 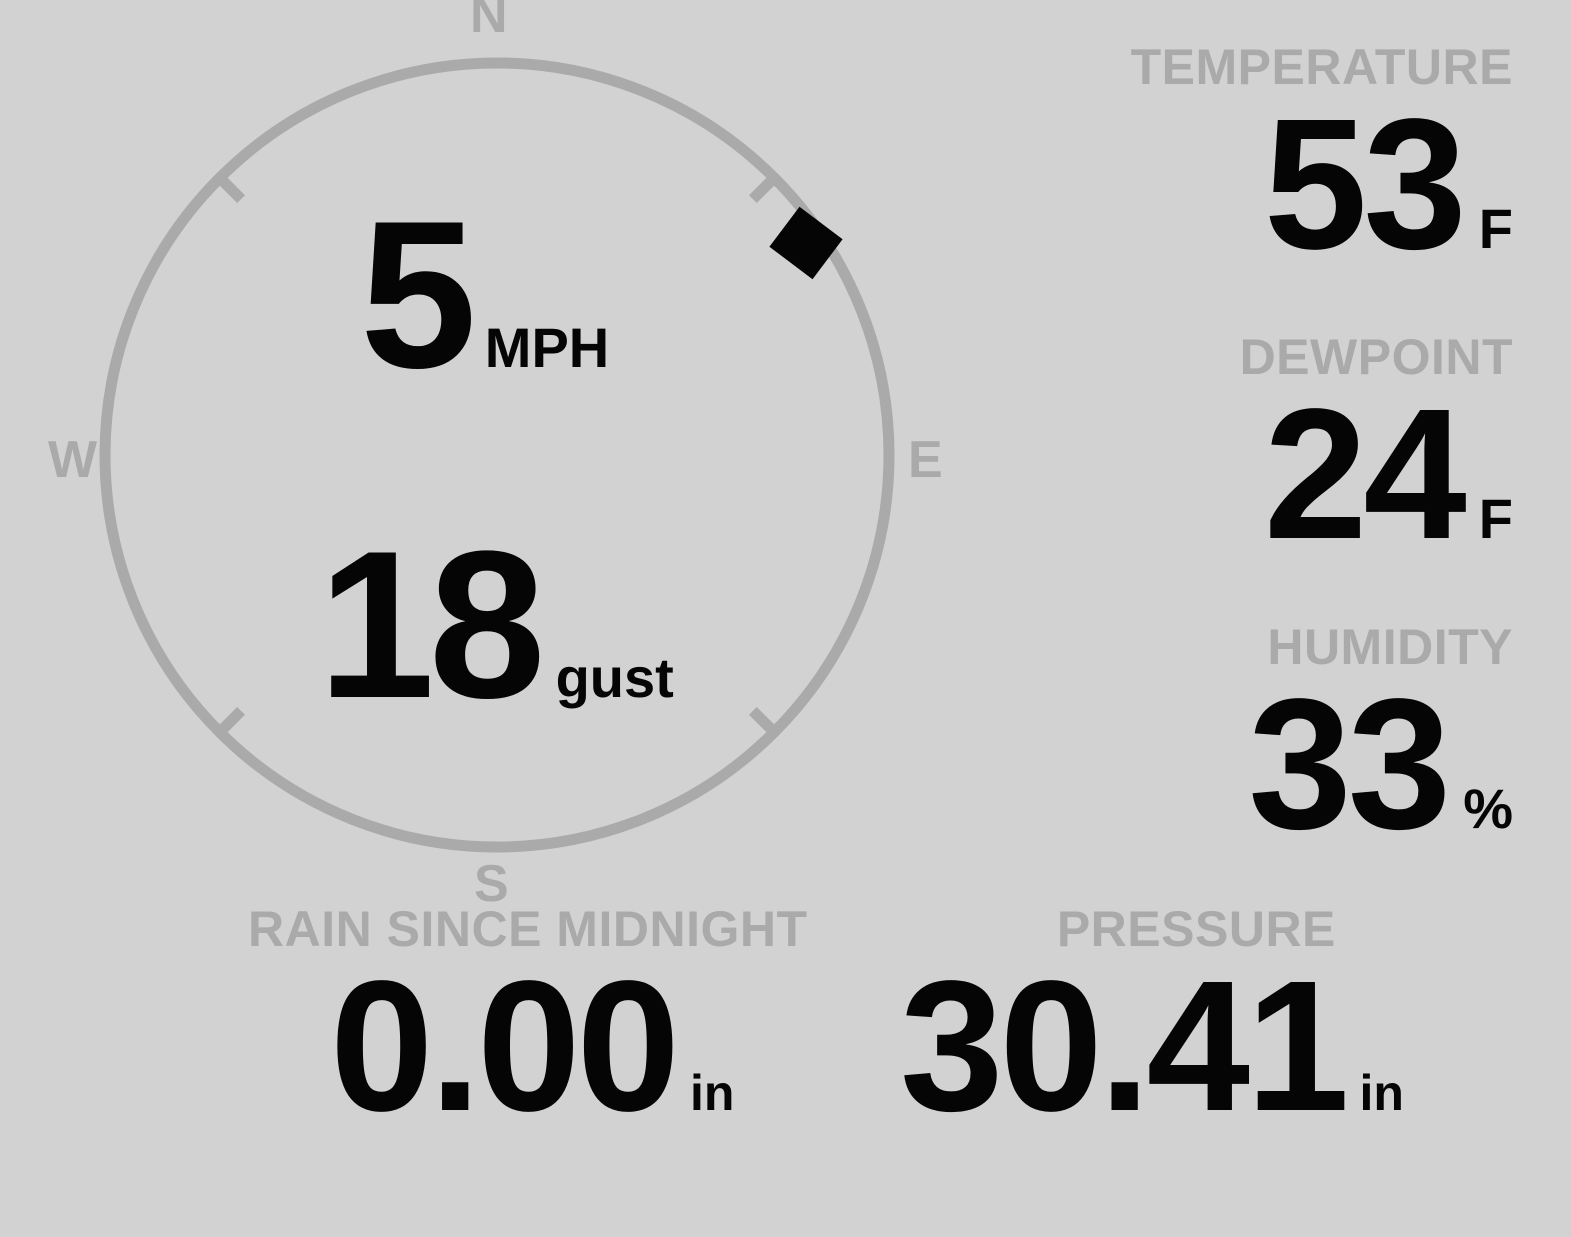 I want to click on dewpoint-readout: 24 F, so click(x=1376, y=475).